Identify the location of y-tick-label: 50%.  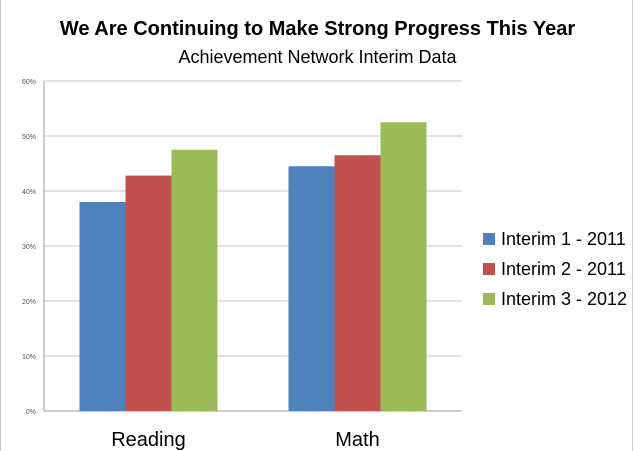
(29, 137).